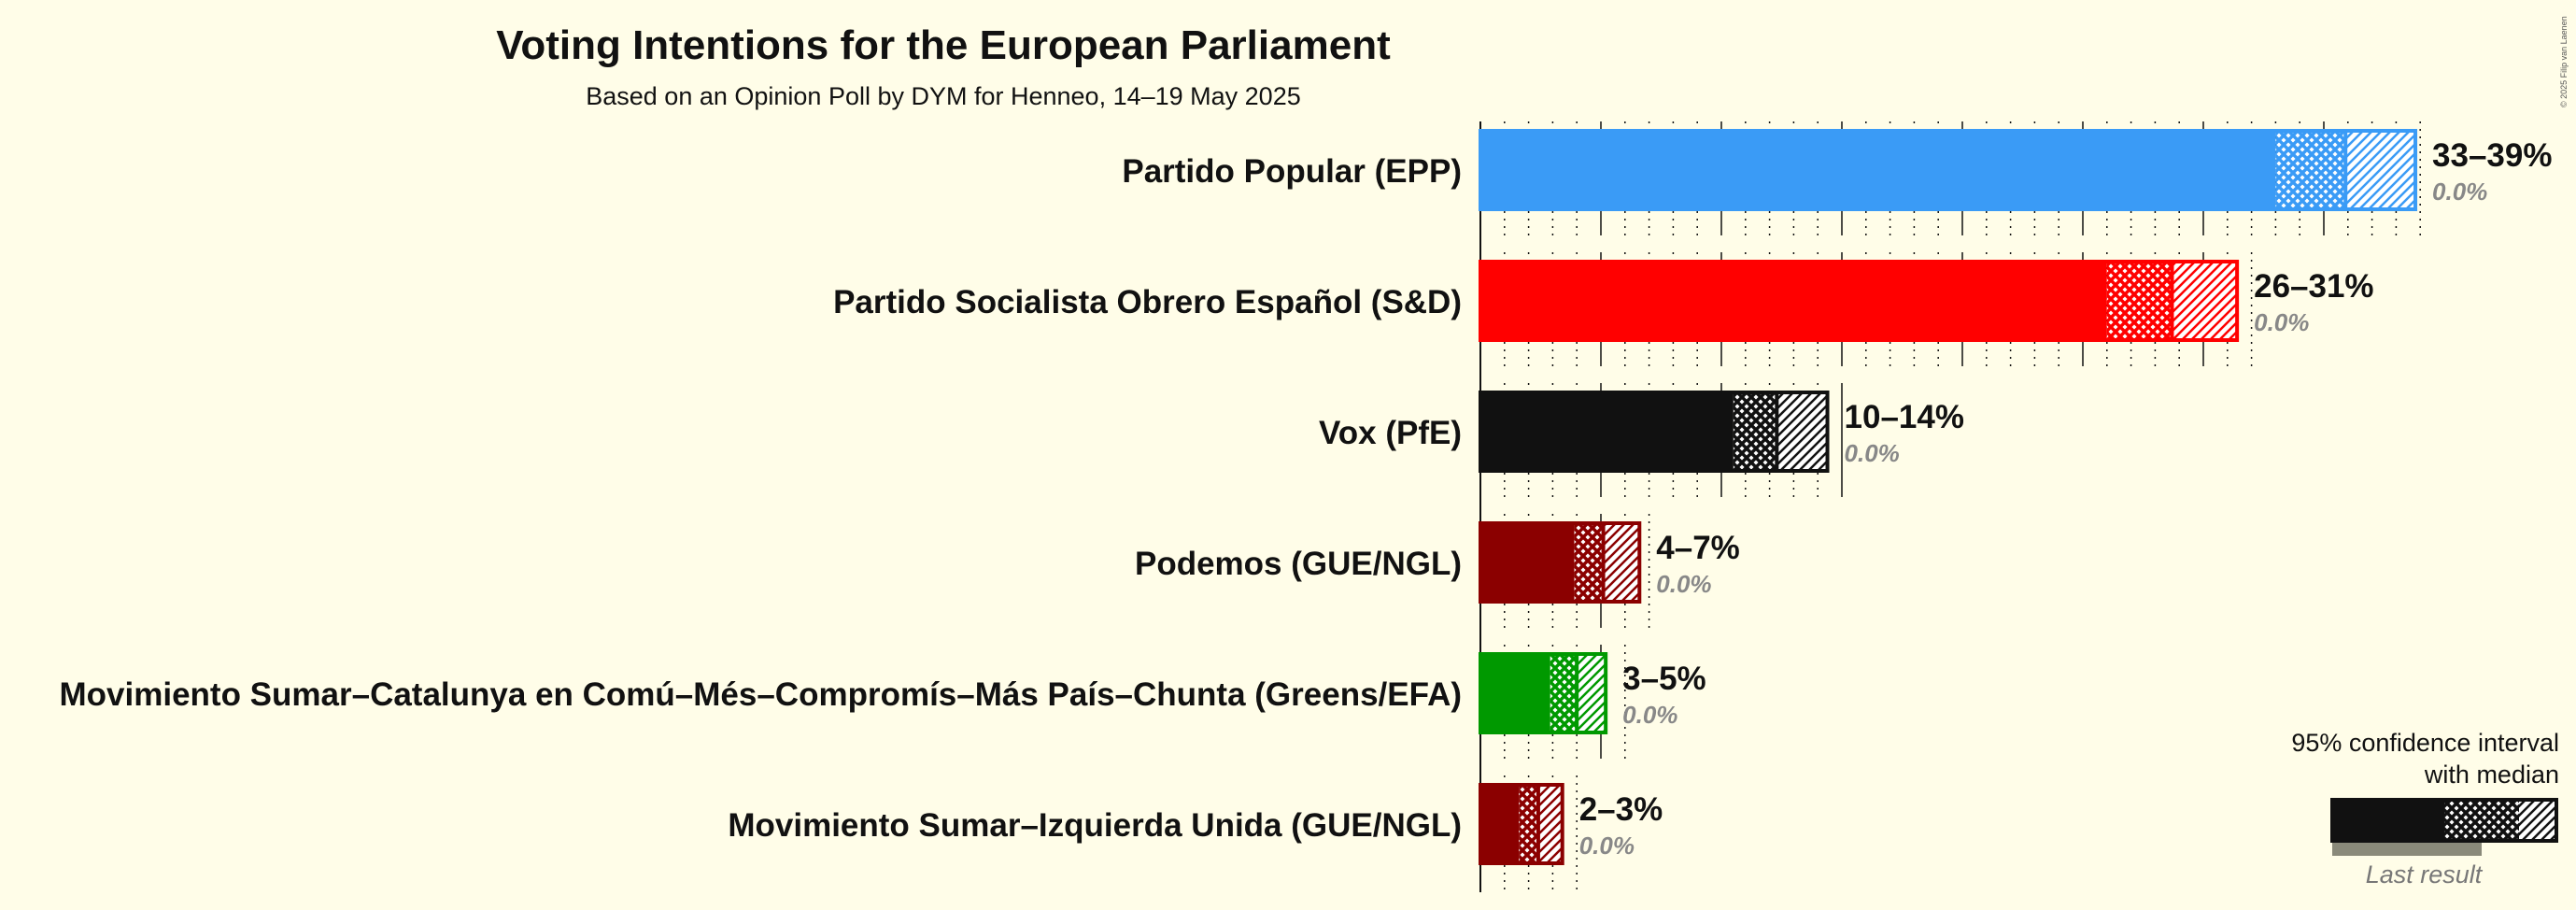 Image resolution: width=2576 pixels, height=910 pixels. I want to click on range-label: 33–39%, so click(2492, 155).